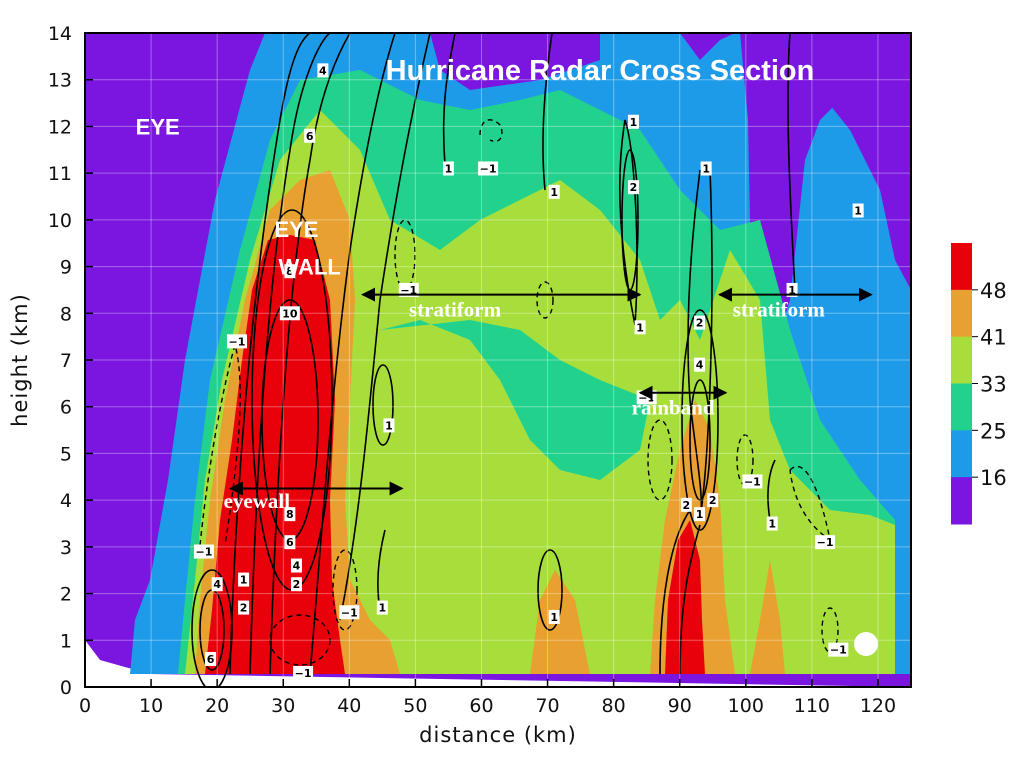 This screenshot has height=768, width=1024. What do you see at coordinates (680, 706) in the screenshot?
I see `x-tick-label: 90` at bounding box center [680, 706].